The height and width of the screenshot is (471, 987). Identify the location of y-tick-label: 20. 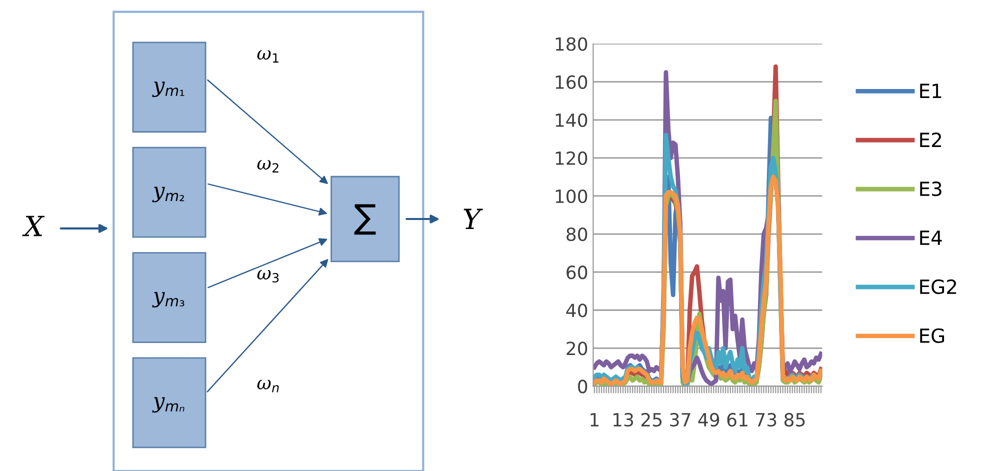
(577, 349).